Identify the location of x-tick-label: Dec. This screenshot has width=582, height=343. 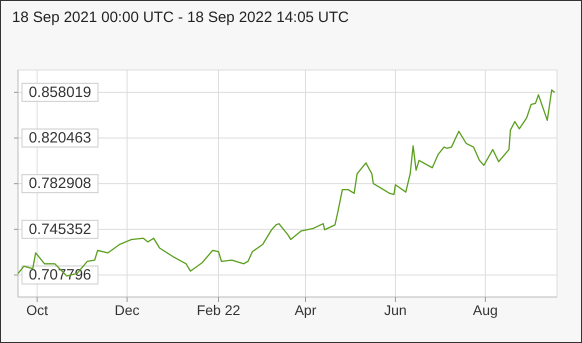
(127, 310).